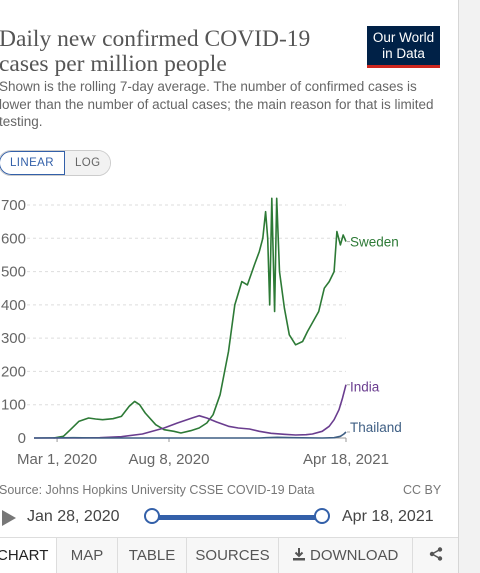  What do you see at coordinates (376, 427) in the screenshot?
I see `series-label-thailand: Thailand` at bounding box center [376, 427].